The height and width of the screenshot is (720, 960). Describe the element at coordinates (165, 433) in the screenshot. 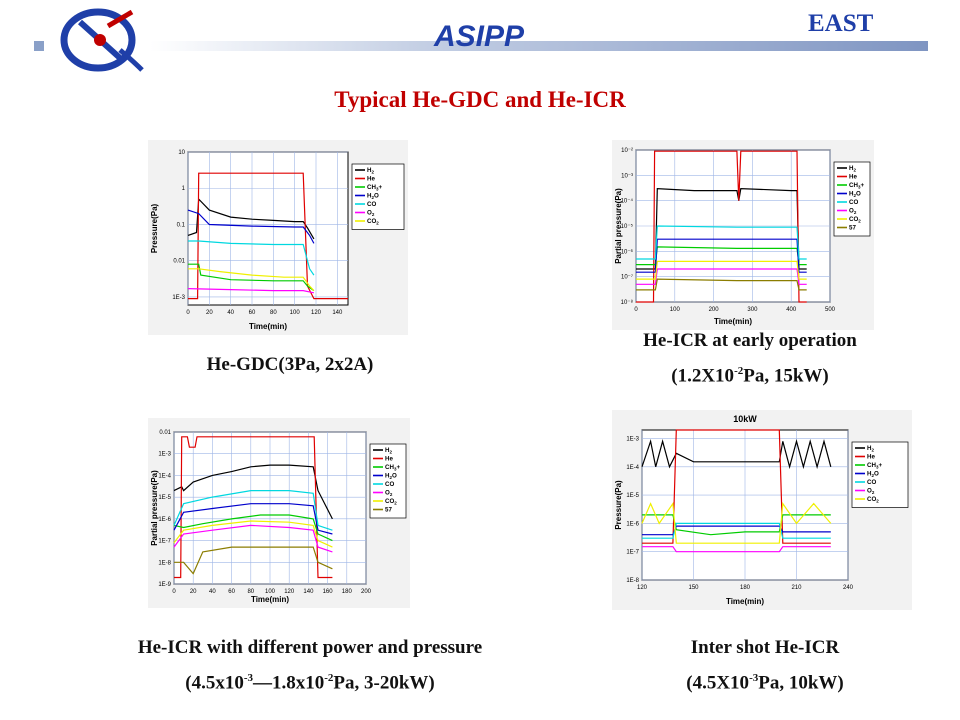

I see `chart-power-y-tick-label: 0.01` at that location.